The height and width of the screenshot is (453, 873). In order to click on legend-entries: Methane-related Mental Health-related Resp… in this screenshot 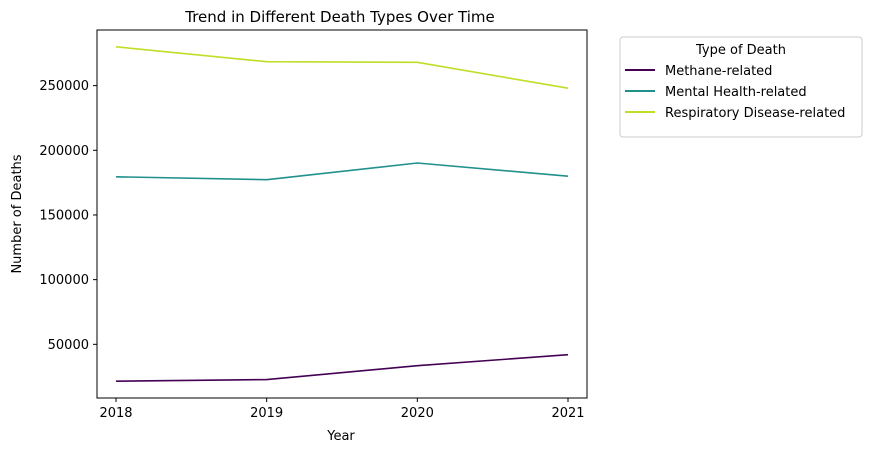, I will do `click(735, 92)`.